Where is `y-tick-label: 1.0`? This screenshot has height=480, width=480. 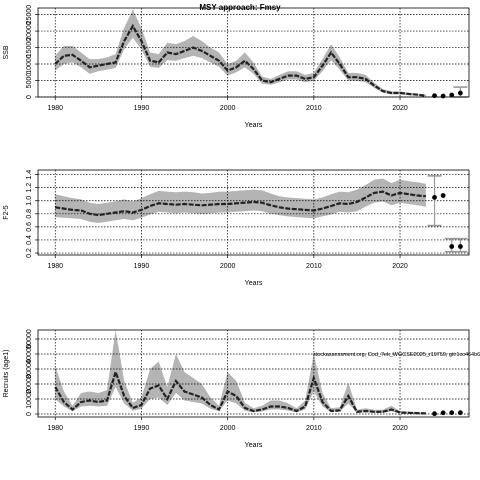
y-tick-label: 1.0 is located at coordinates (29, 201).